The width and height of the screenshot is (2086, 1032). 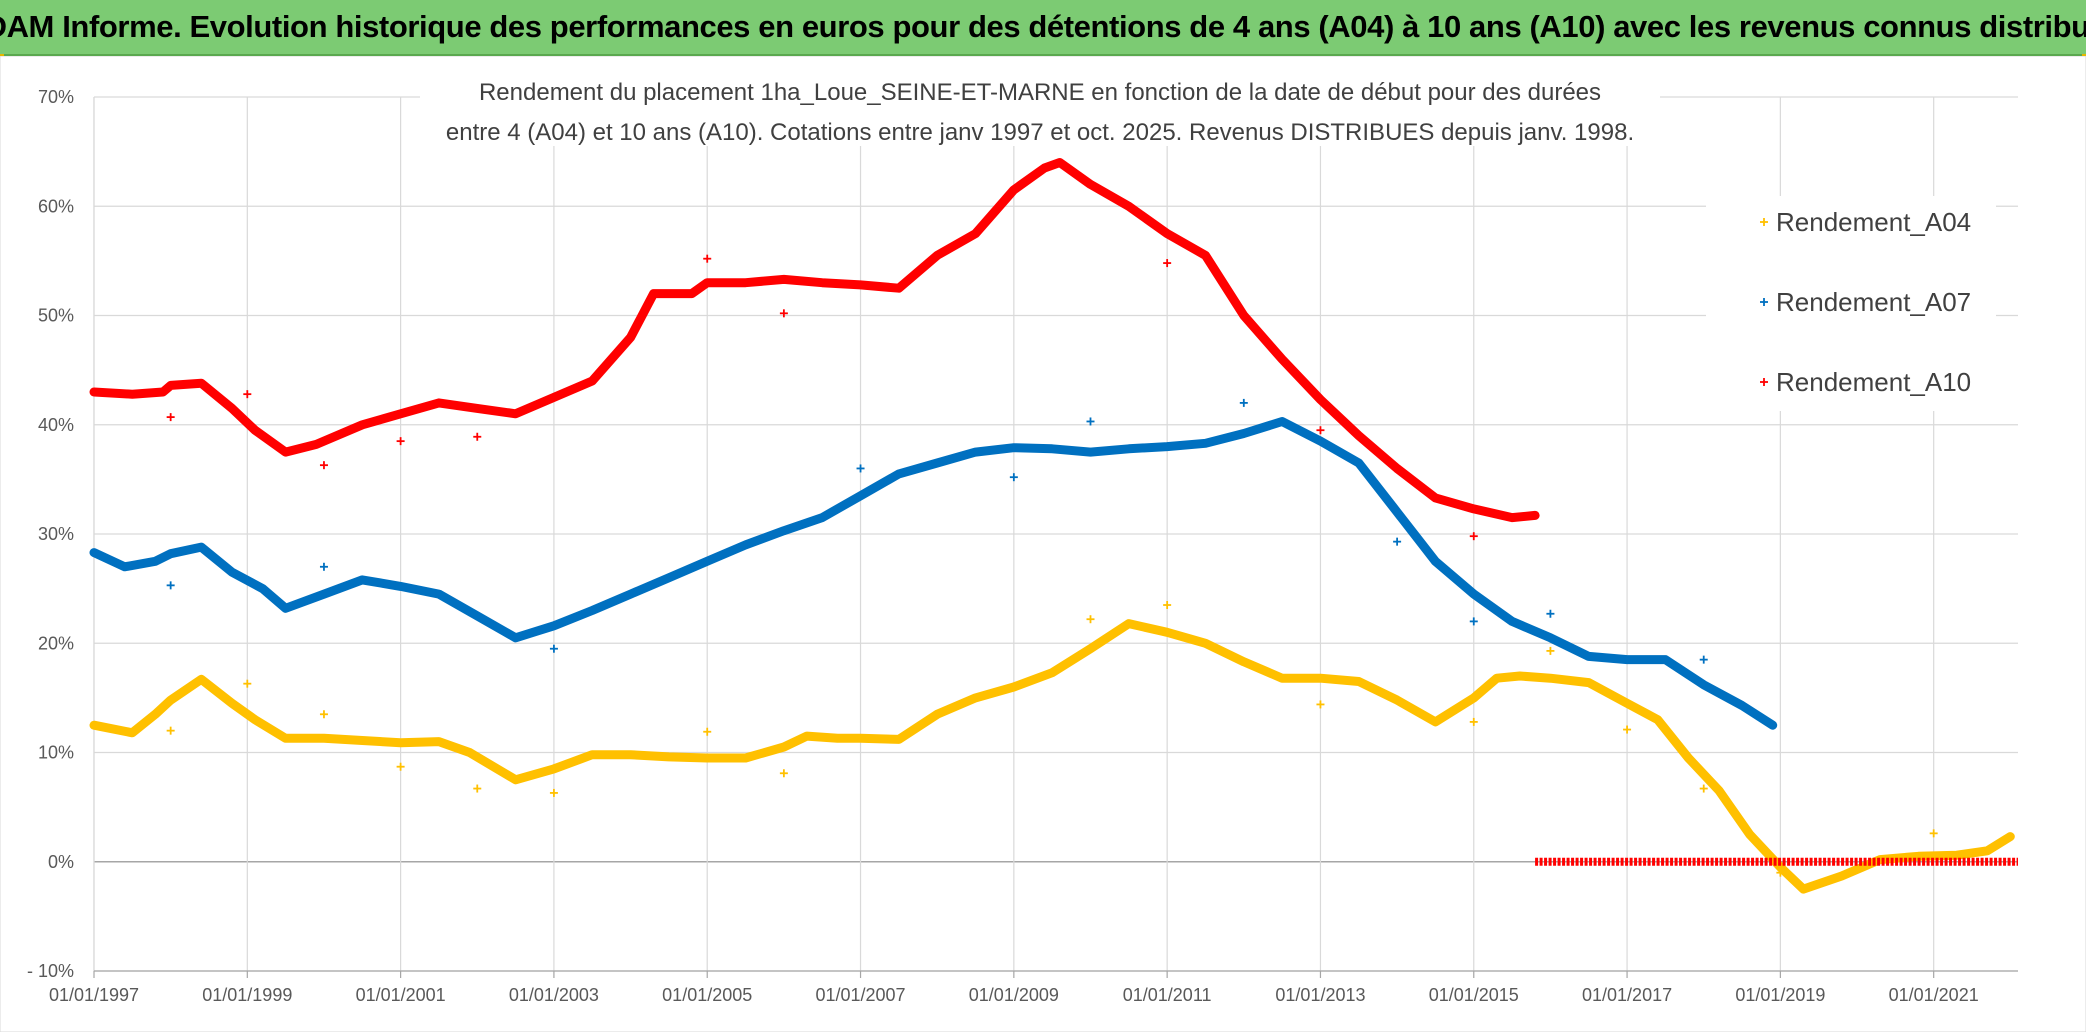 I want to click on x-tick-label: 01/01/1997, so click(x=94, y=995).